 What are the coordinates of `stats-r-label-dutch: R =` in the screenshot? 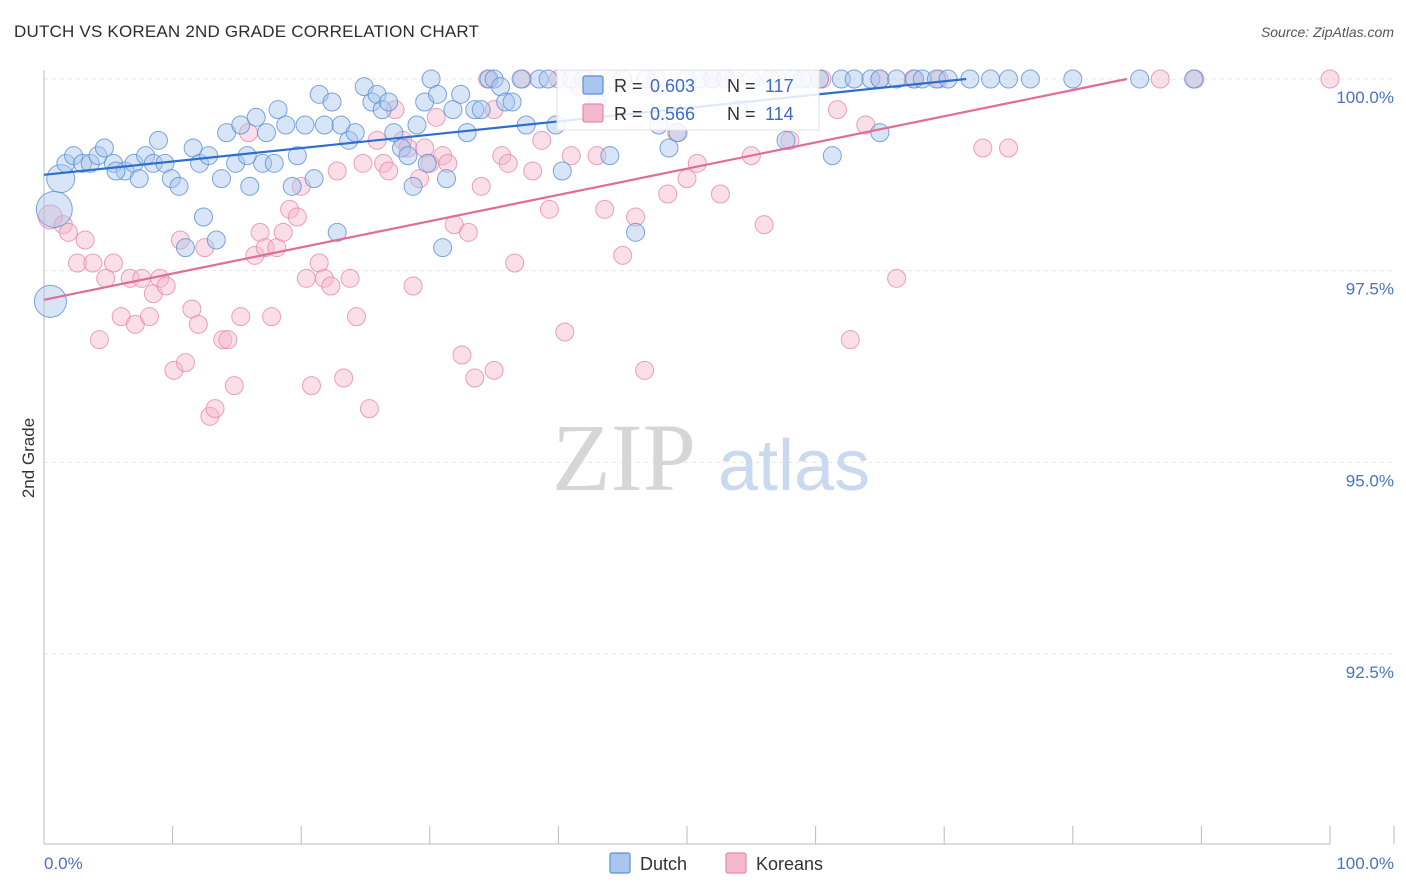 It's located at (628, 86).